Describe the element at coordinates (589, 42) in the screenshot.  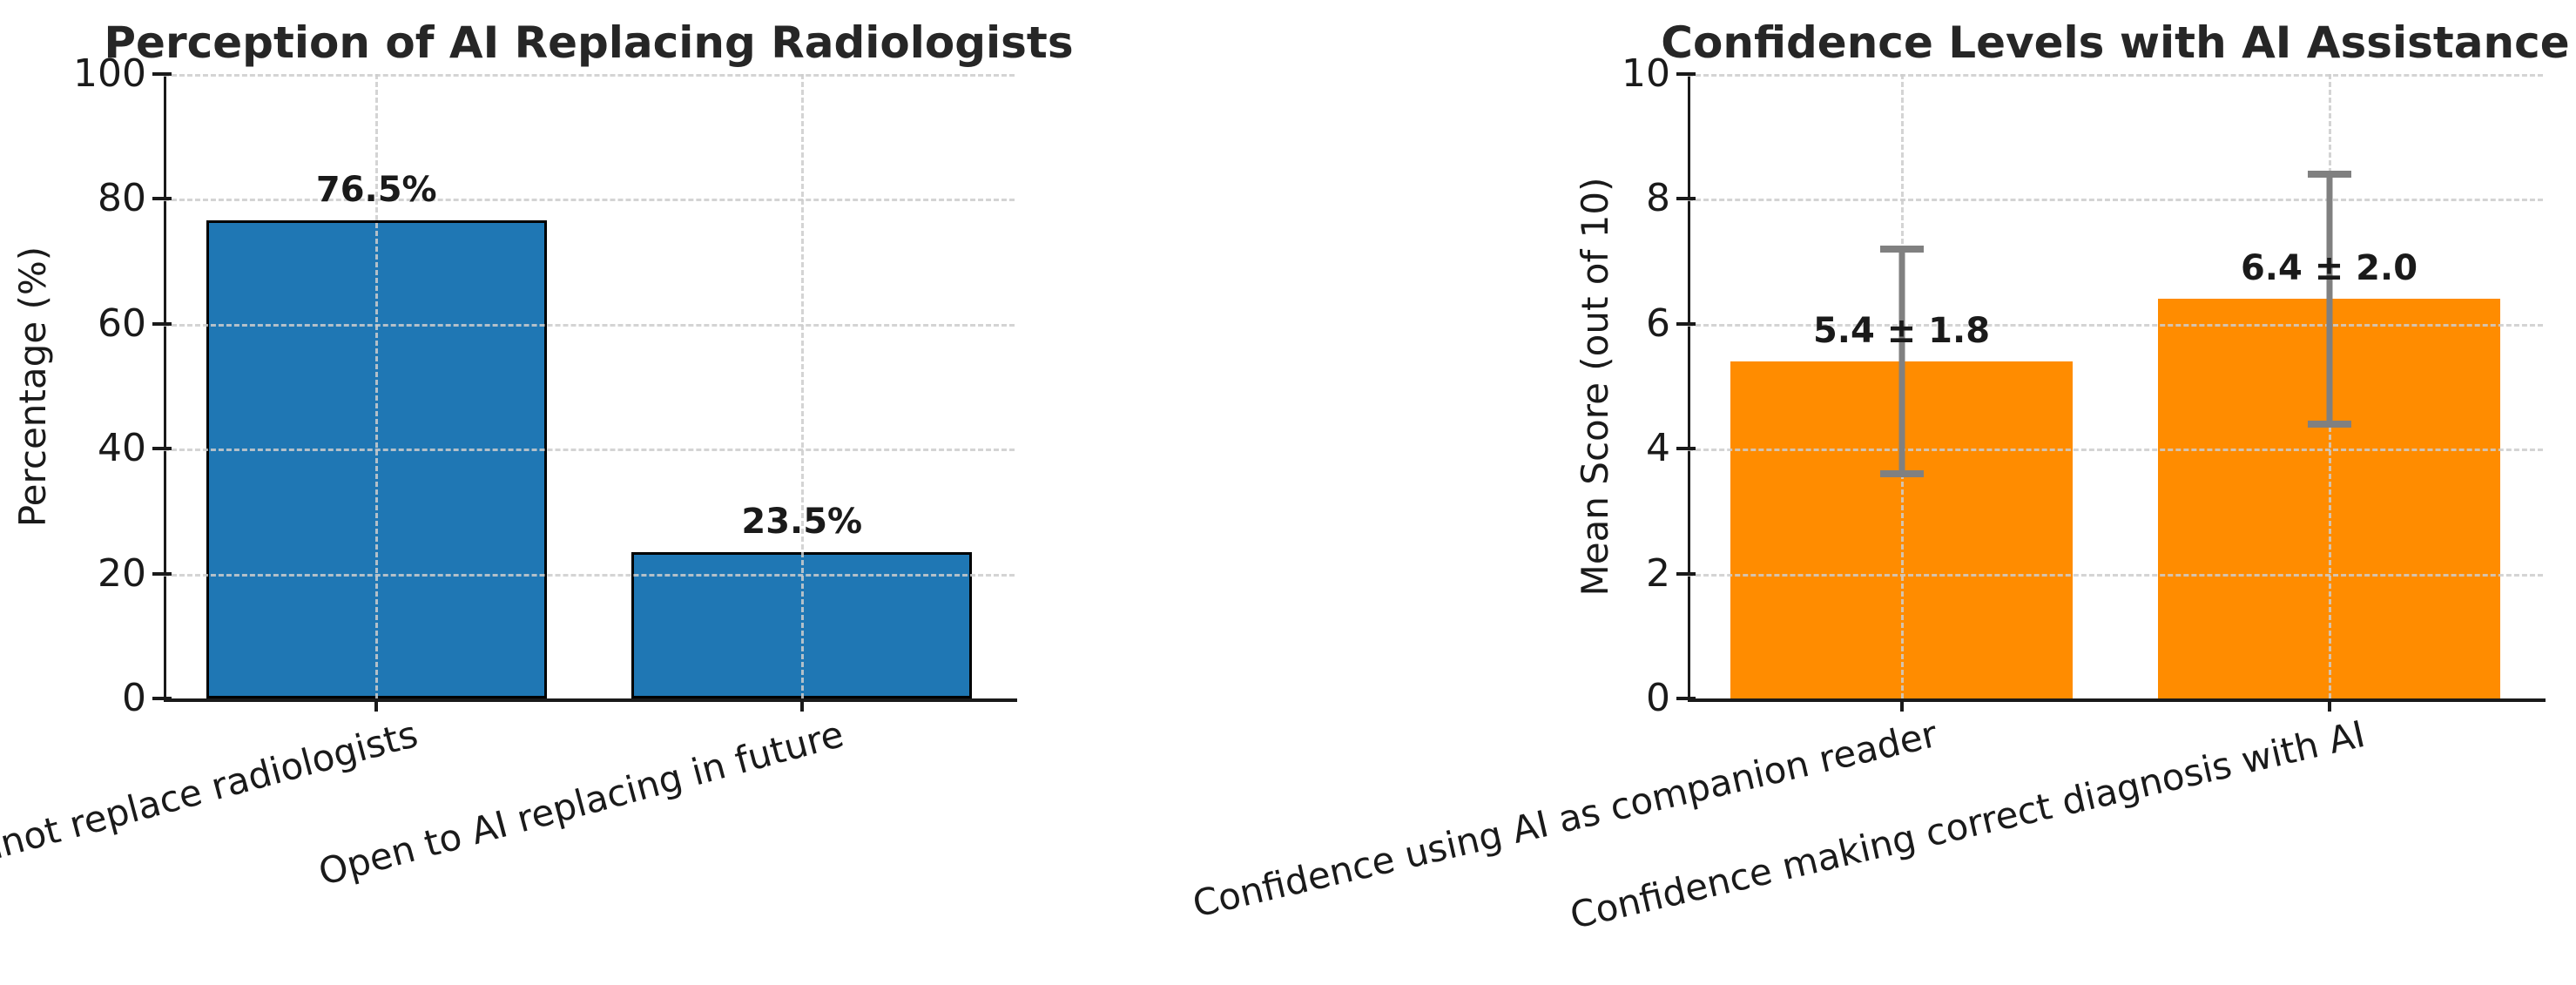
I see `left-chart-title: Perception of AI Replacing Radiologists` at that location.